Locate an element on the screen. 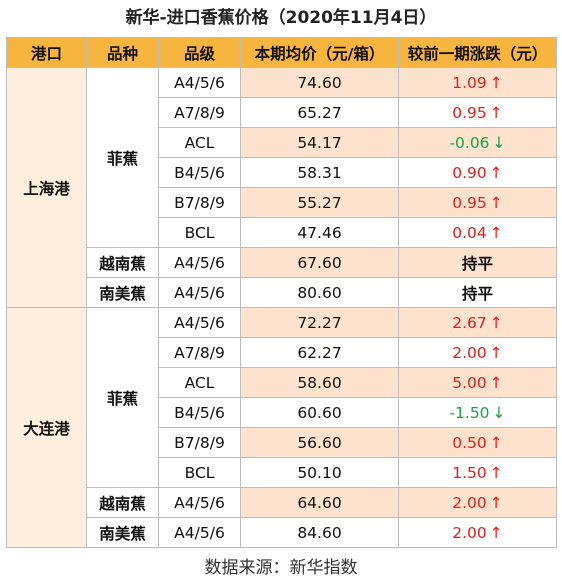 This screenshot has height=582, width=562. change-value: 0.50 is located at coordinates (469, 442).